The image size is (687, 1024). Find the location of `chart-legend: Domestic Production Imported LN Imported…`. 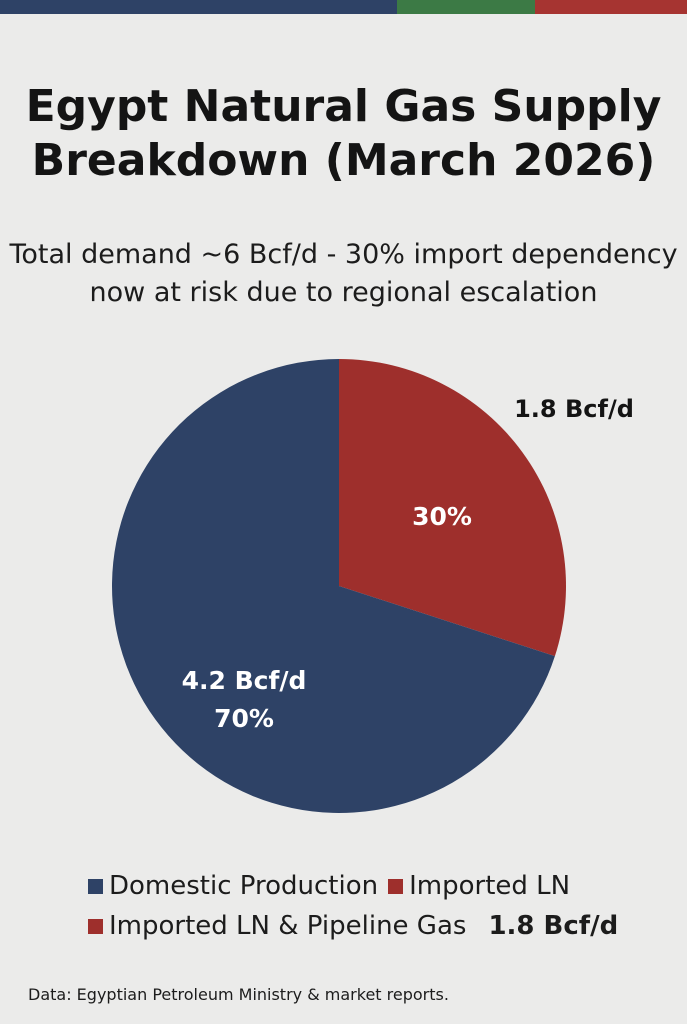

chart-legend: Domestic Production Imported LN Imported… is located at coordinates (353, 906).